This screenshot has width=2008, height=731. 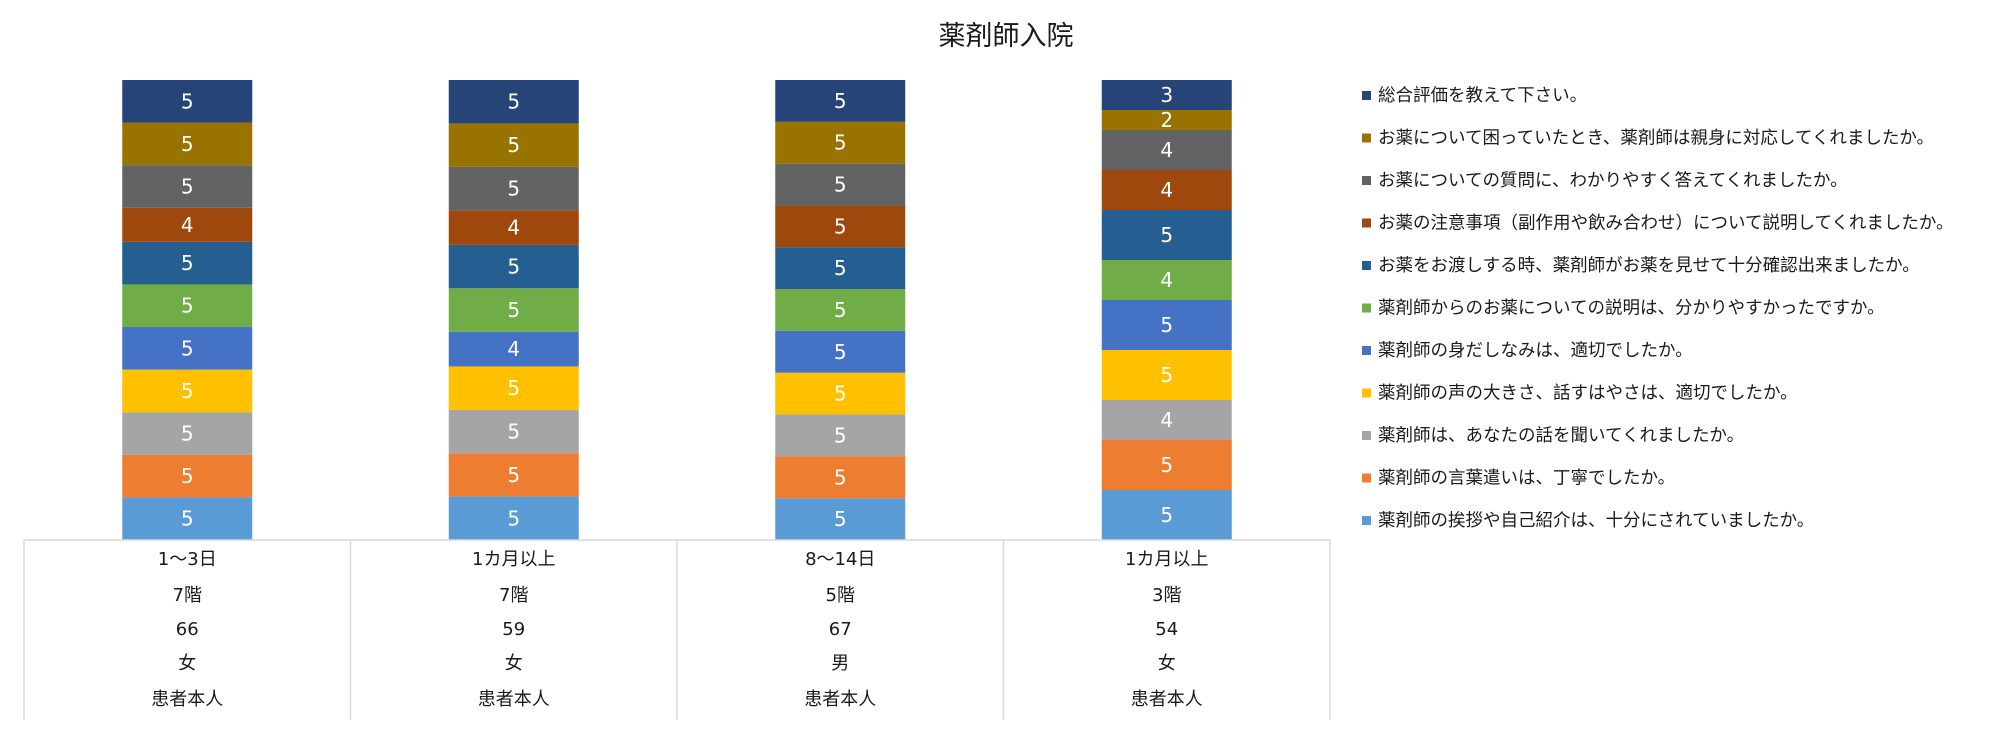 I want to click on legend-entry: 薬剤師の声の大きさ、話すはやさは、適切でしたか。, so click(x=1588, y=394).